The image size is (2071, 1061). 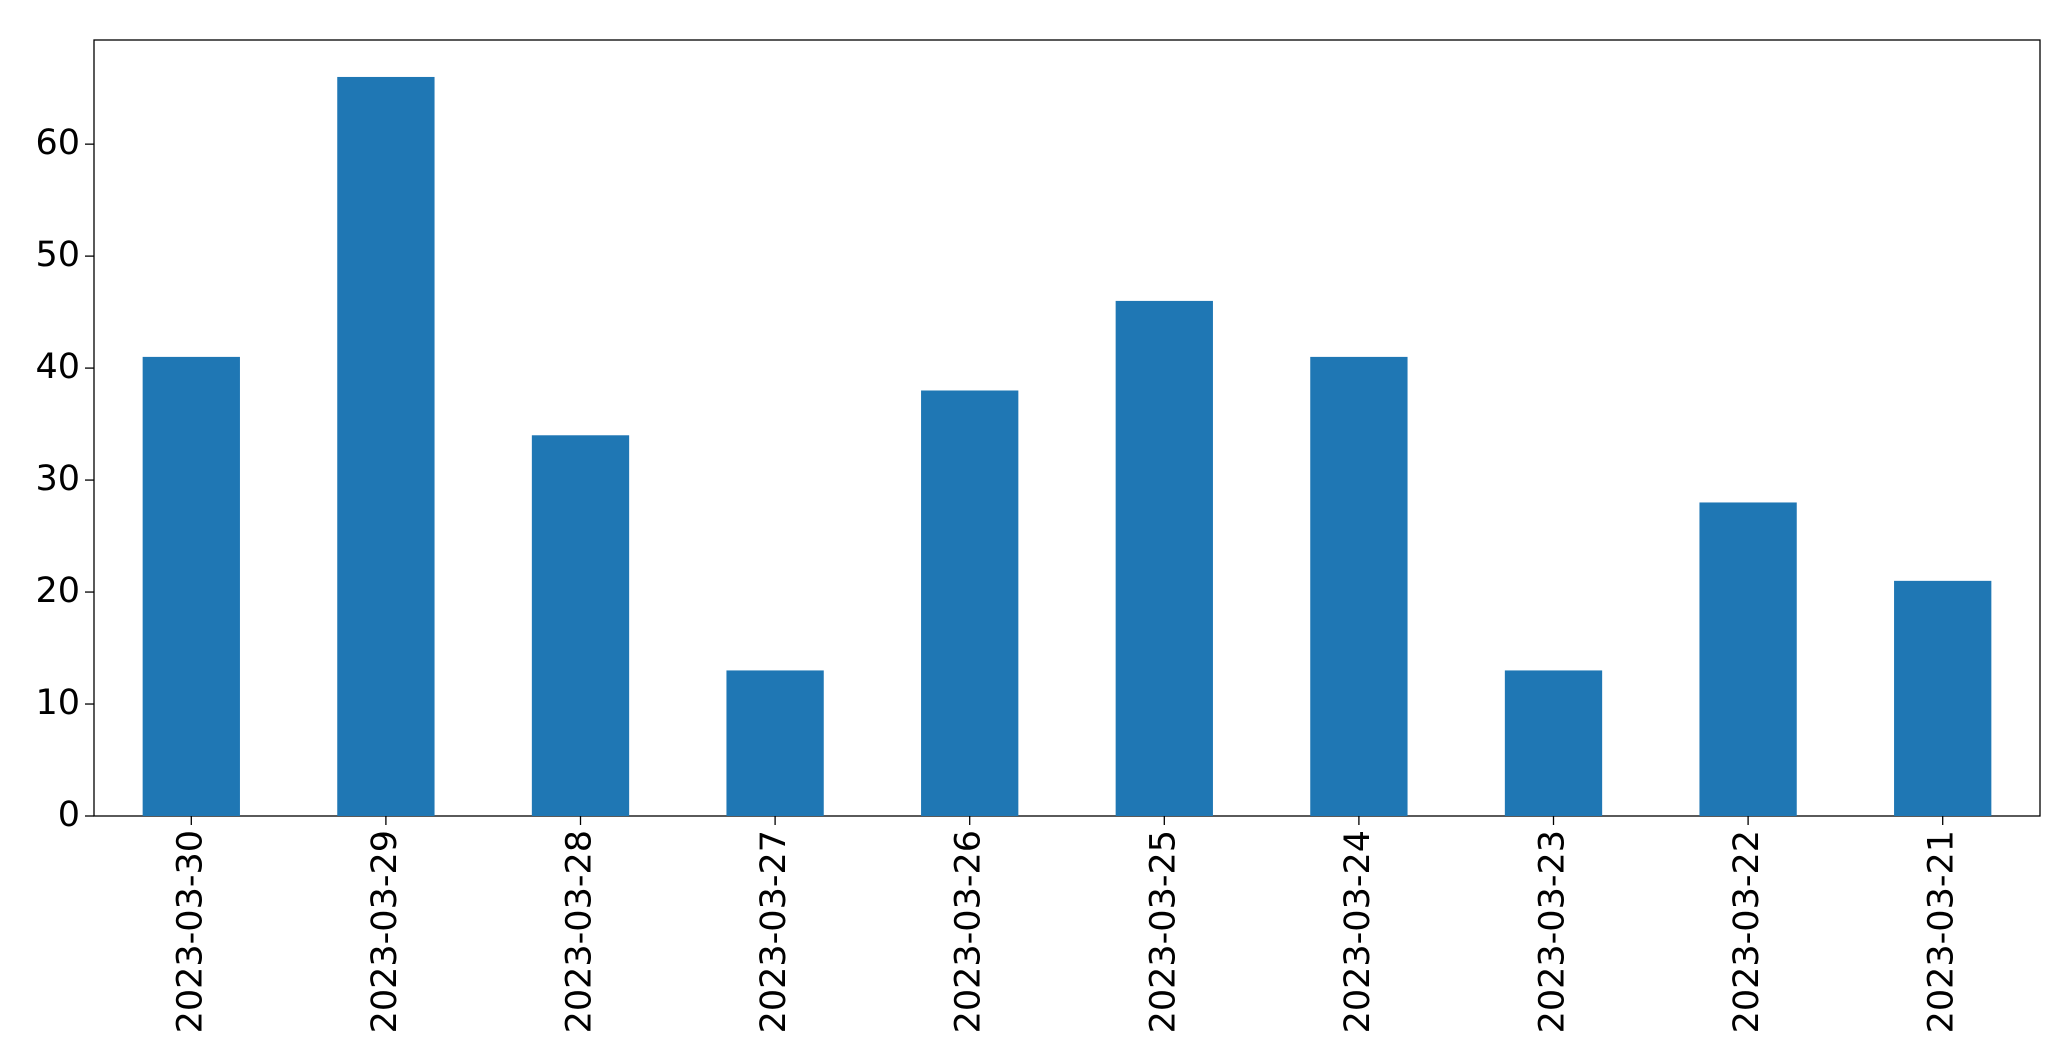 I want to click on x-tick-label: 2023-03-23, so click(x=1553, y=931).